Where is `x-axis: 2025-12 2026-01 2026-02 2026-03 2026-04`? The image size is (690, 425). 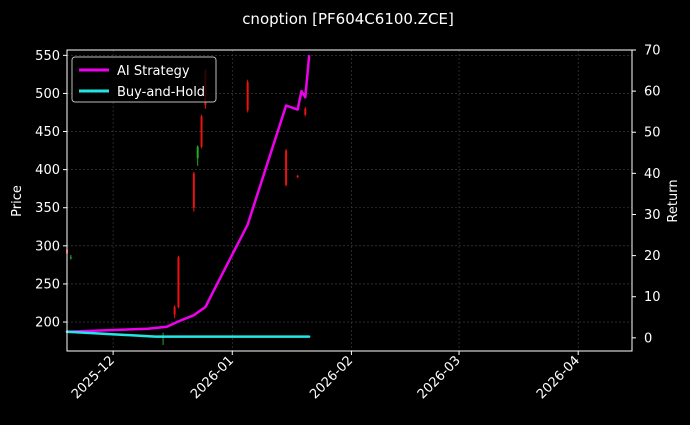 x-axis: 2025-12 2026-01 2026-02 2026-03 2026-04 is located at coordinates (326, 376).